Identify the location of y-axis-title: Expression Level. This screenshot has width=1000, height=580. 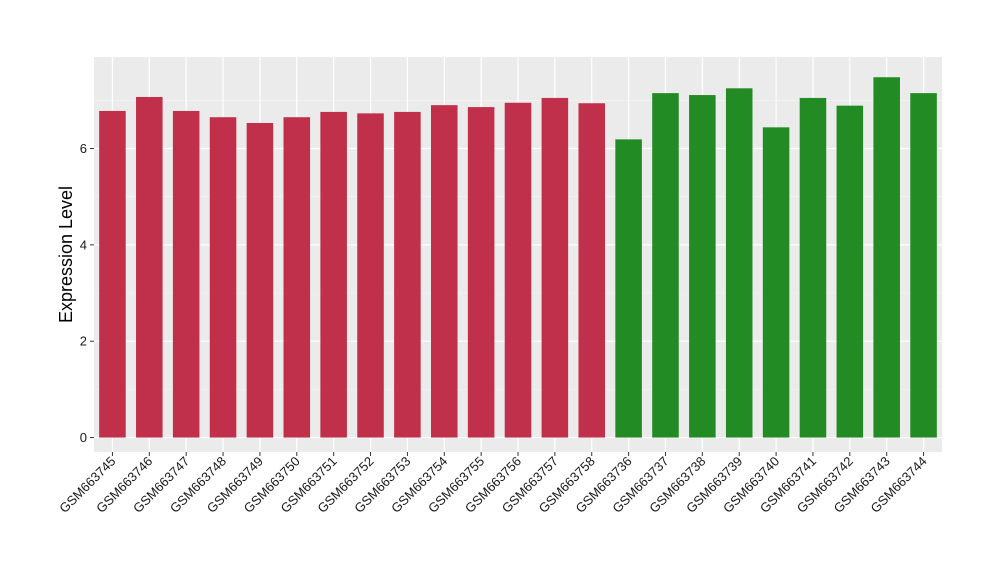
(66, 254).